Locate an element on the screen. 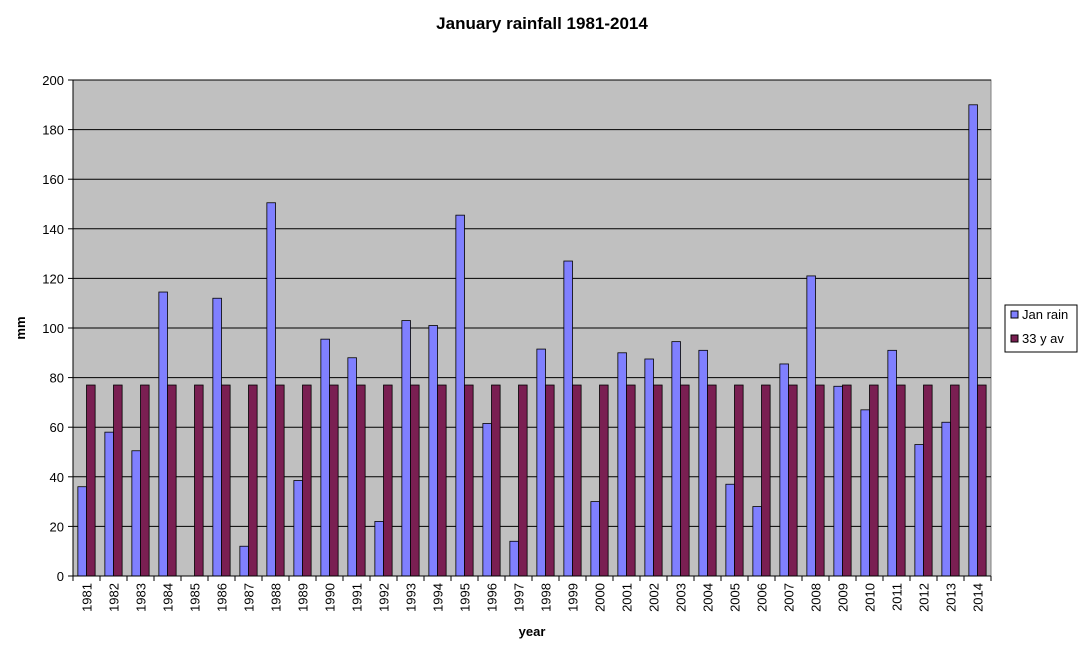  bar-33-y-av-1994 is located at coordinates (442, 480).